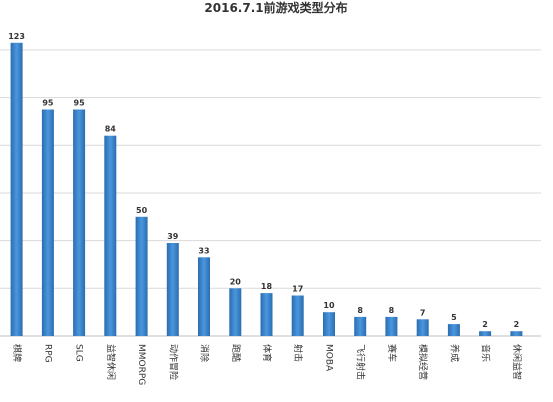  What do you see at coordinates (173, 236) in the screenshot?
I see `data-label: 39` at bounding box center [173, 236].